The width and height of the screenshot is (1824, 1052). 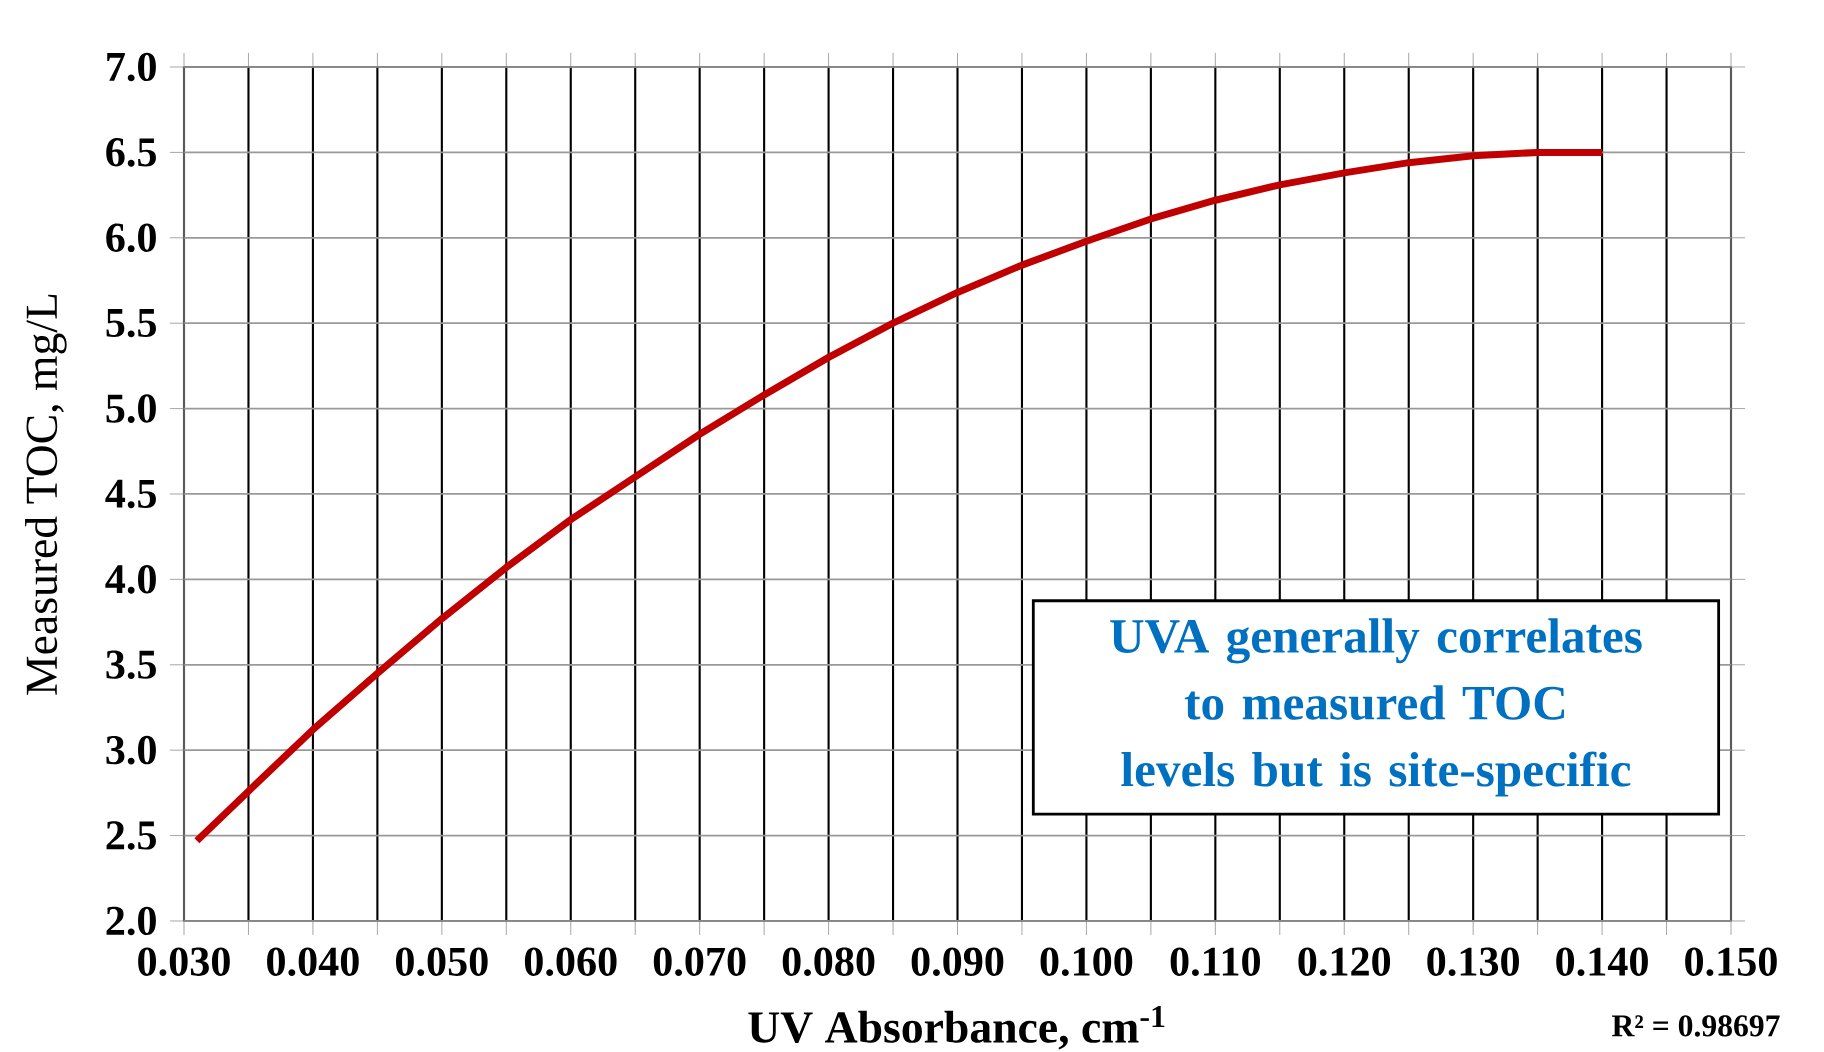 What do you see at coordinates (570, 962) in the screenshot?
I see `x-tick-label: 0.060` at bounding box center [570, 962].